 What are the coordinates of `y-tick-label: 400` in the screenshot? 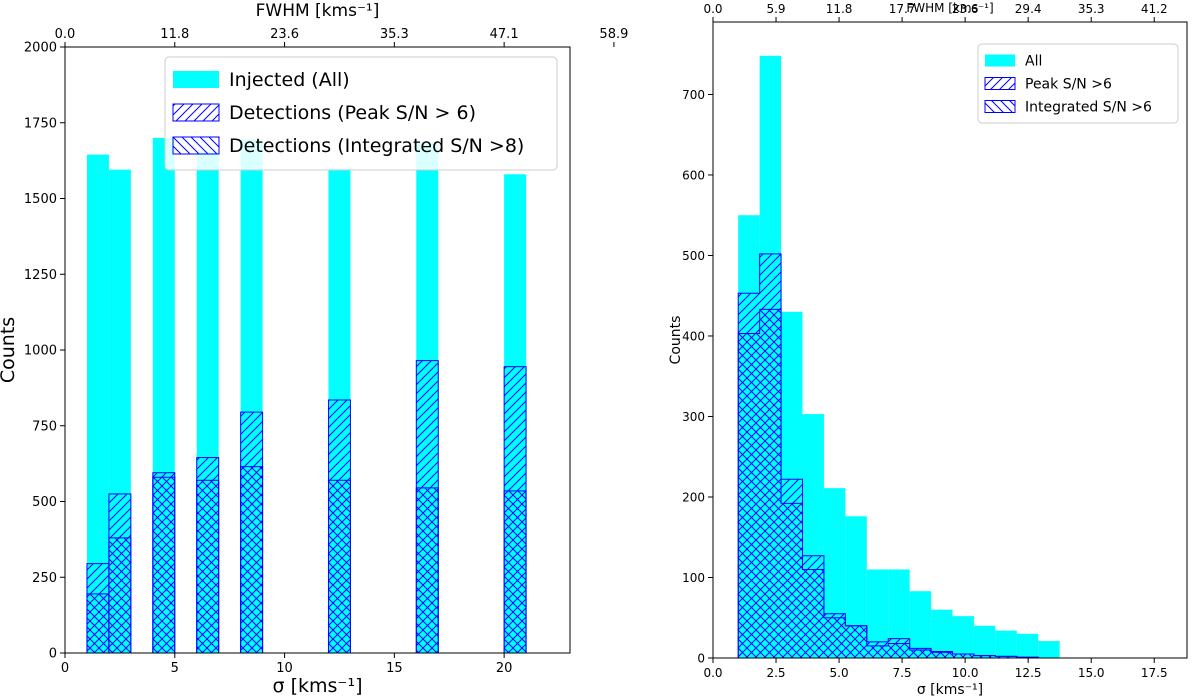 It's located at (693, 336).